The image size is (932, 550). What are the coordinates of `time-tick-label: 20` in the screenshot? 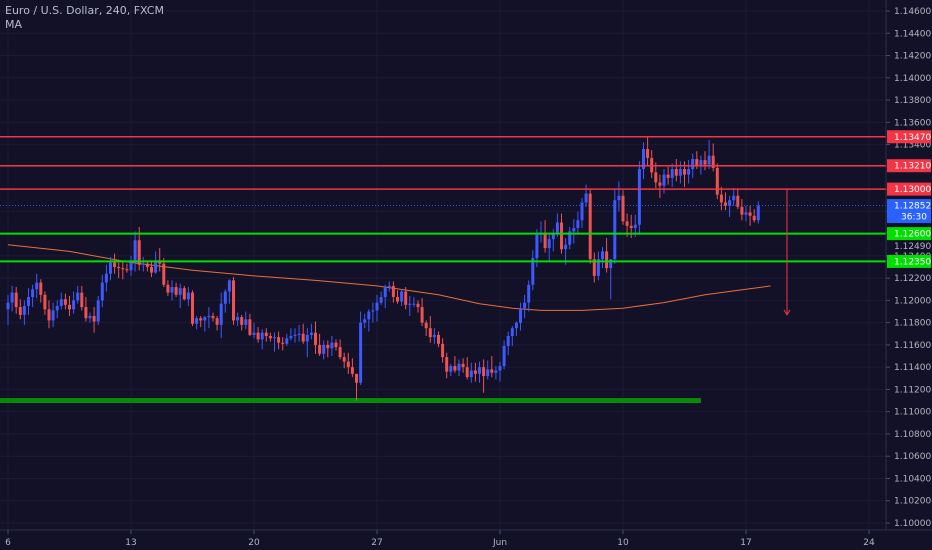 It's located at (254, 543).